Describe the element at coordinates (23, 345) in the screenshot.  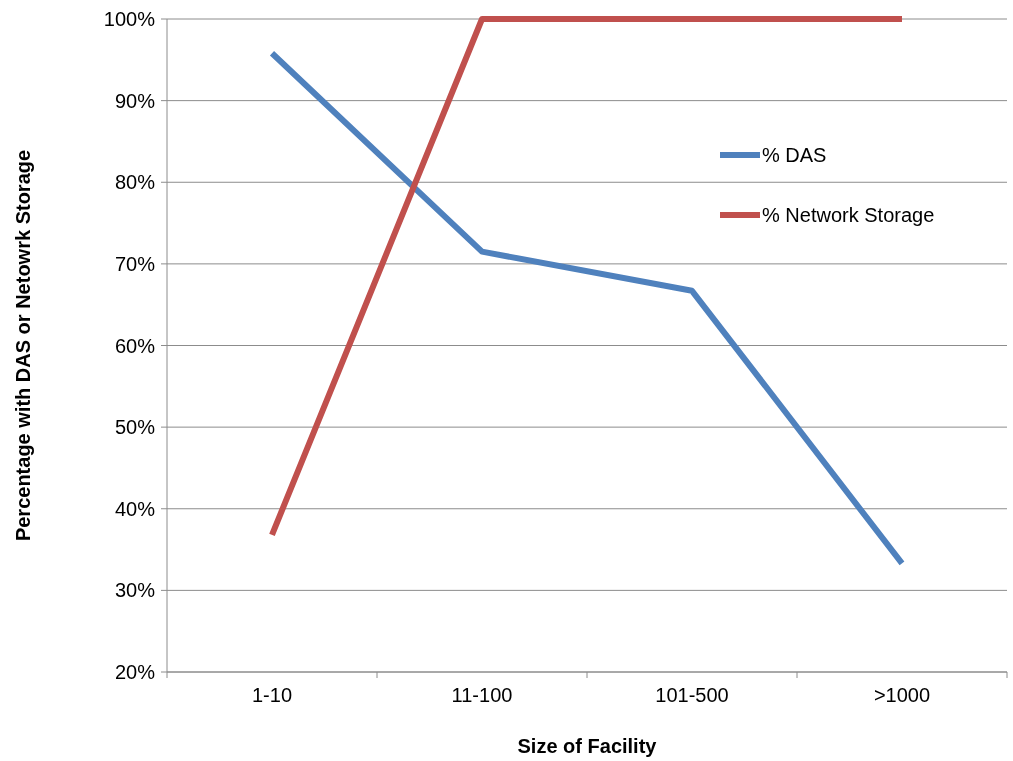
I see `y-axis-title: Percentage with DAS or Netowrk Storage` at that location.